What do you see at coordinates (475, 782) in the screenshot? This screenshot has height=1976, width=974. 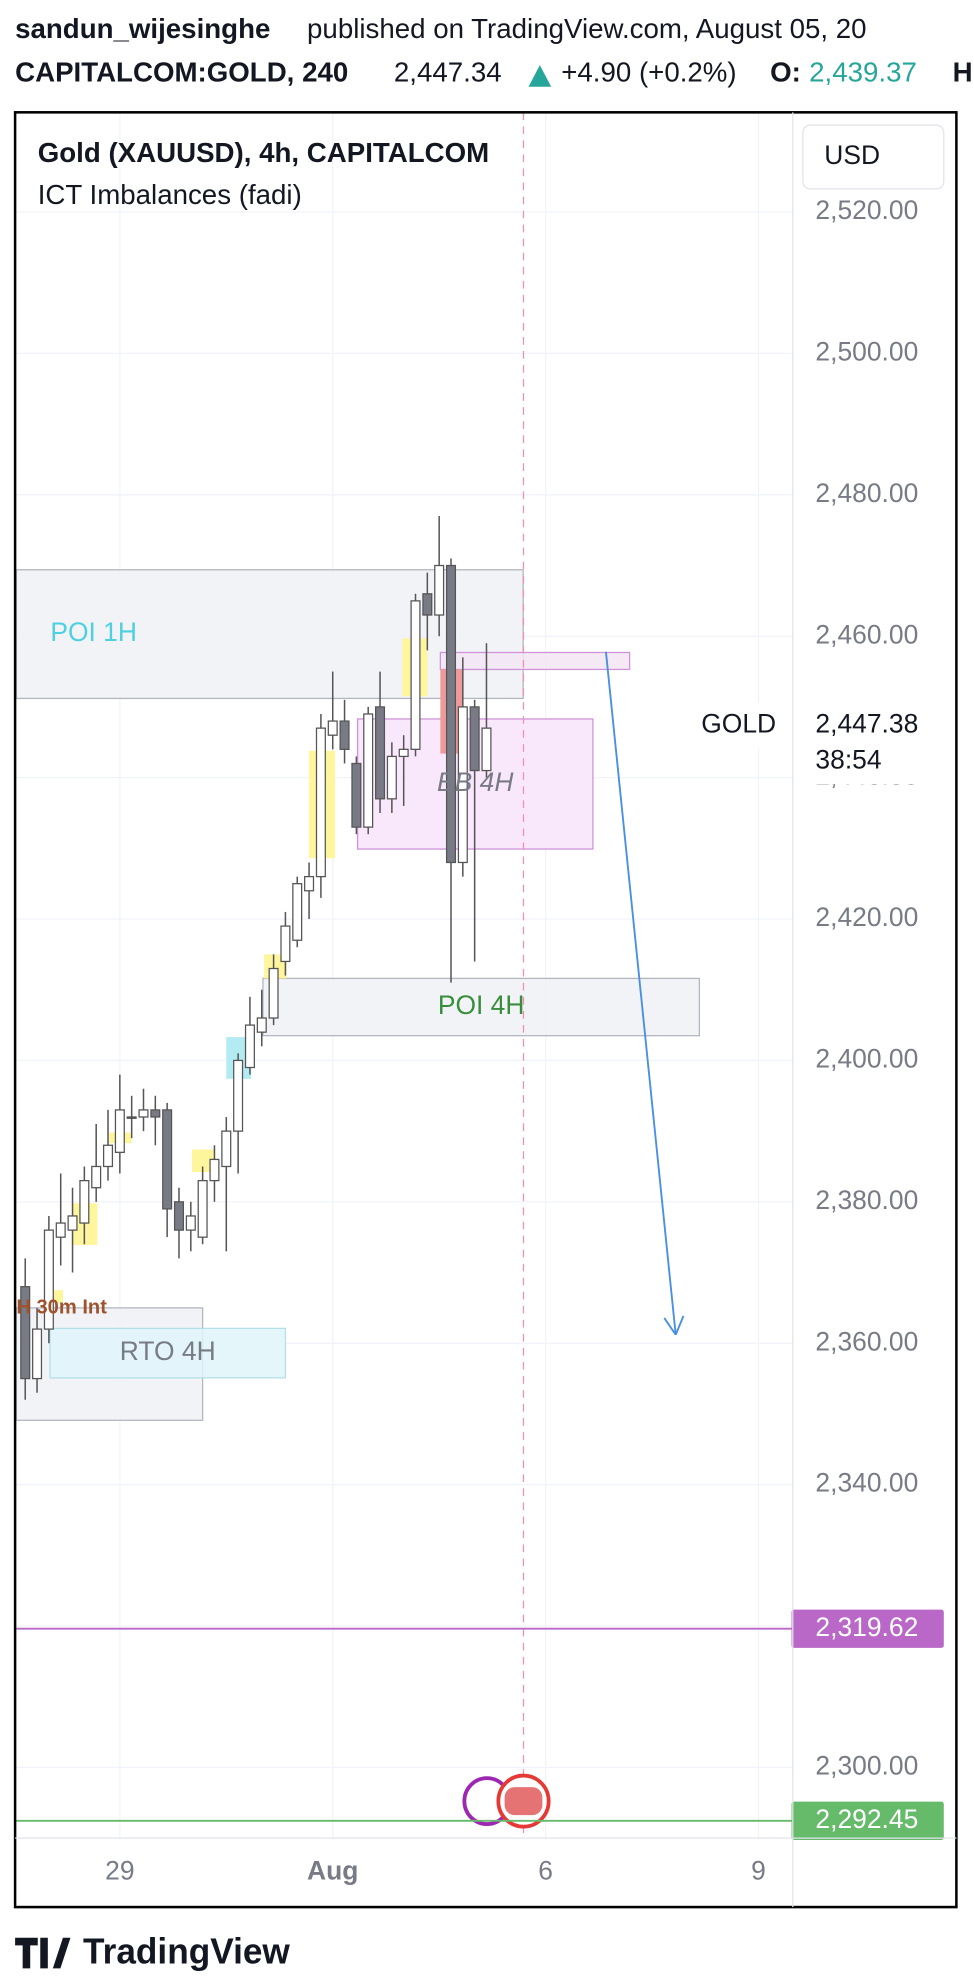 I see `zone-label: BB 4H` at bounding box center [475, 782].